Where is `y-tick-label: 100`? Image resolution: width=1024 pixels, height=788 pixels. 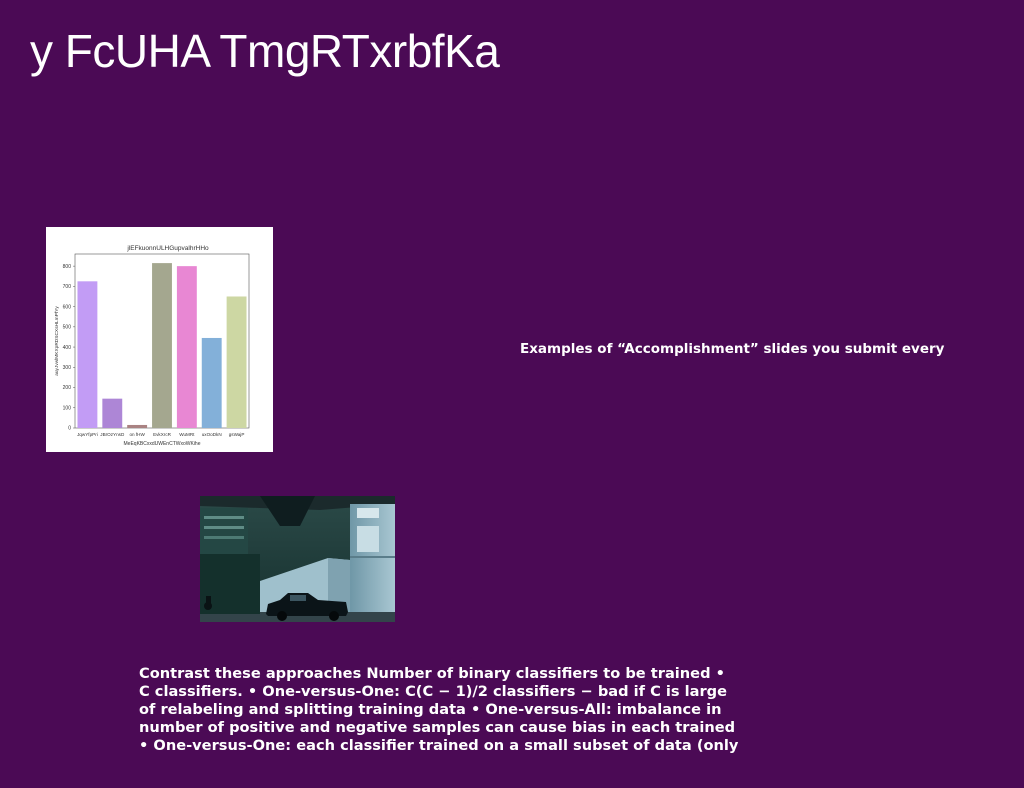 y-tick-label: 100 is located at coordinates (67, 408).